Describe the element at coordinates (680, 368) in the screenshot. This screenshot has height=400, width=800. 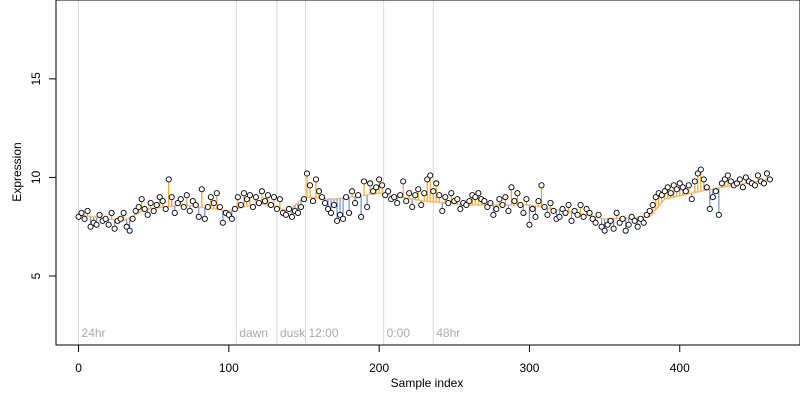
I see `x-tick-label-400: 400` at that location.